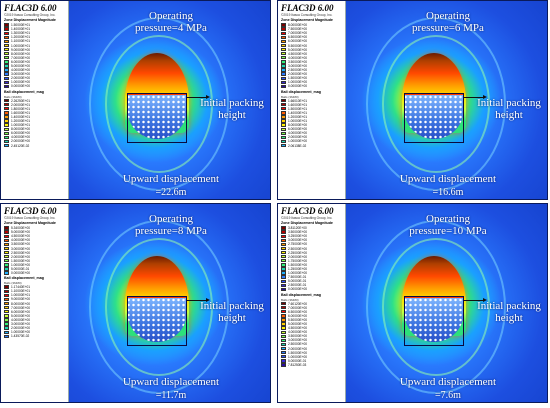  What do you see at coordinates (30, 15) in the screenshot?
I see `company-line: ©2019 Itasca Consulting Group, Inc.` at bounding box center [30, 15].